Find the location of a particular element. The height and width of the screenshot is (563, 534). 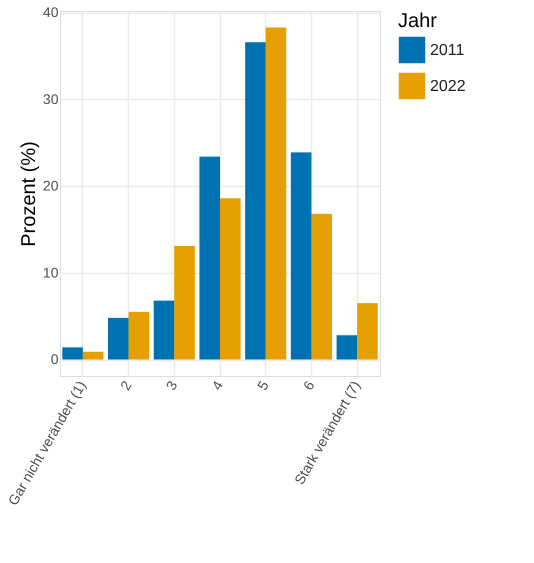

y-tick-label: 40 is located at coordinates (50, 12).